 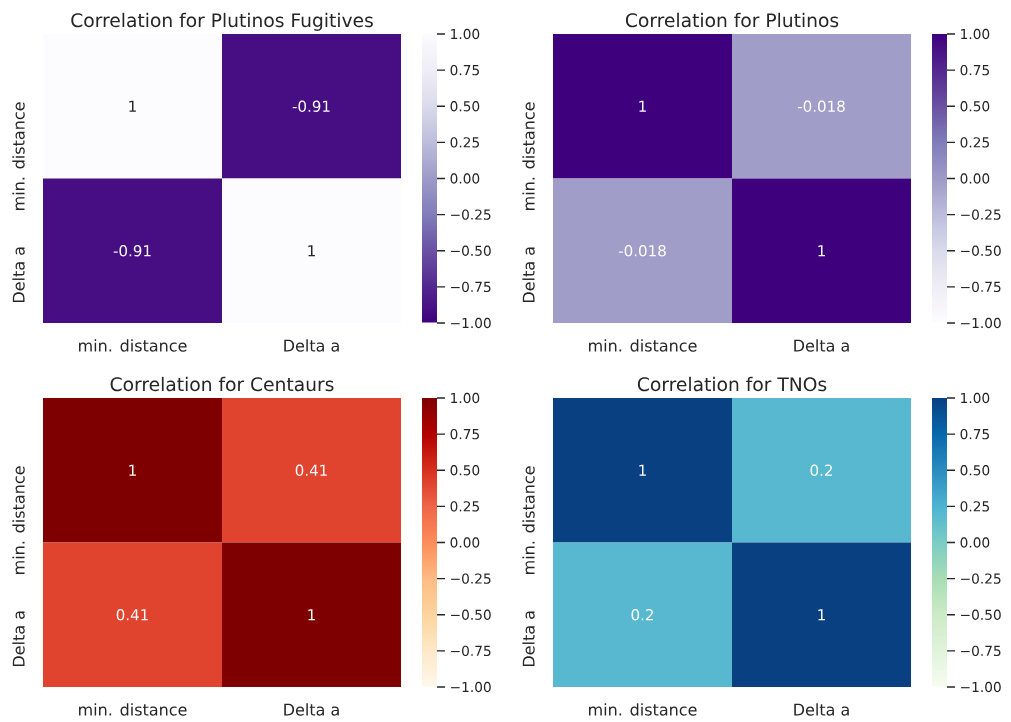 What do you see at coordinates (732, 20) in the screenshot?
I see `chart-title: Correlation for Plutinos` at bounding box center [732, 20].